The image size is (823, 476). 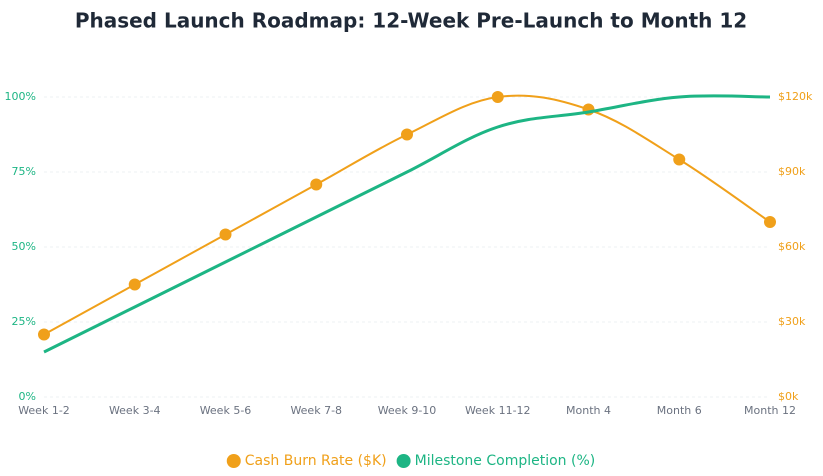 What do you see at coordinates (24, 246) in the screenshot?
I see `y-tick-label: 50%` at bounding box center [24, 246].